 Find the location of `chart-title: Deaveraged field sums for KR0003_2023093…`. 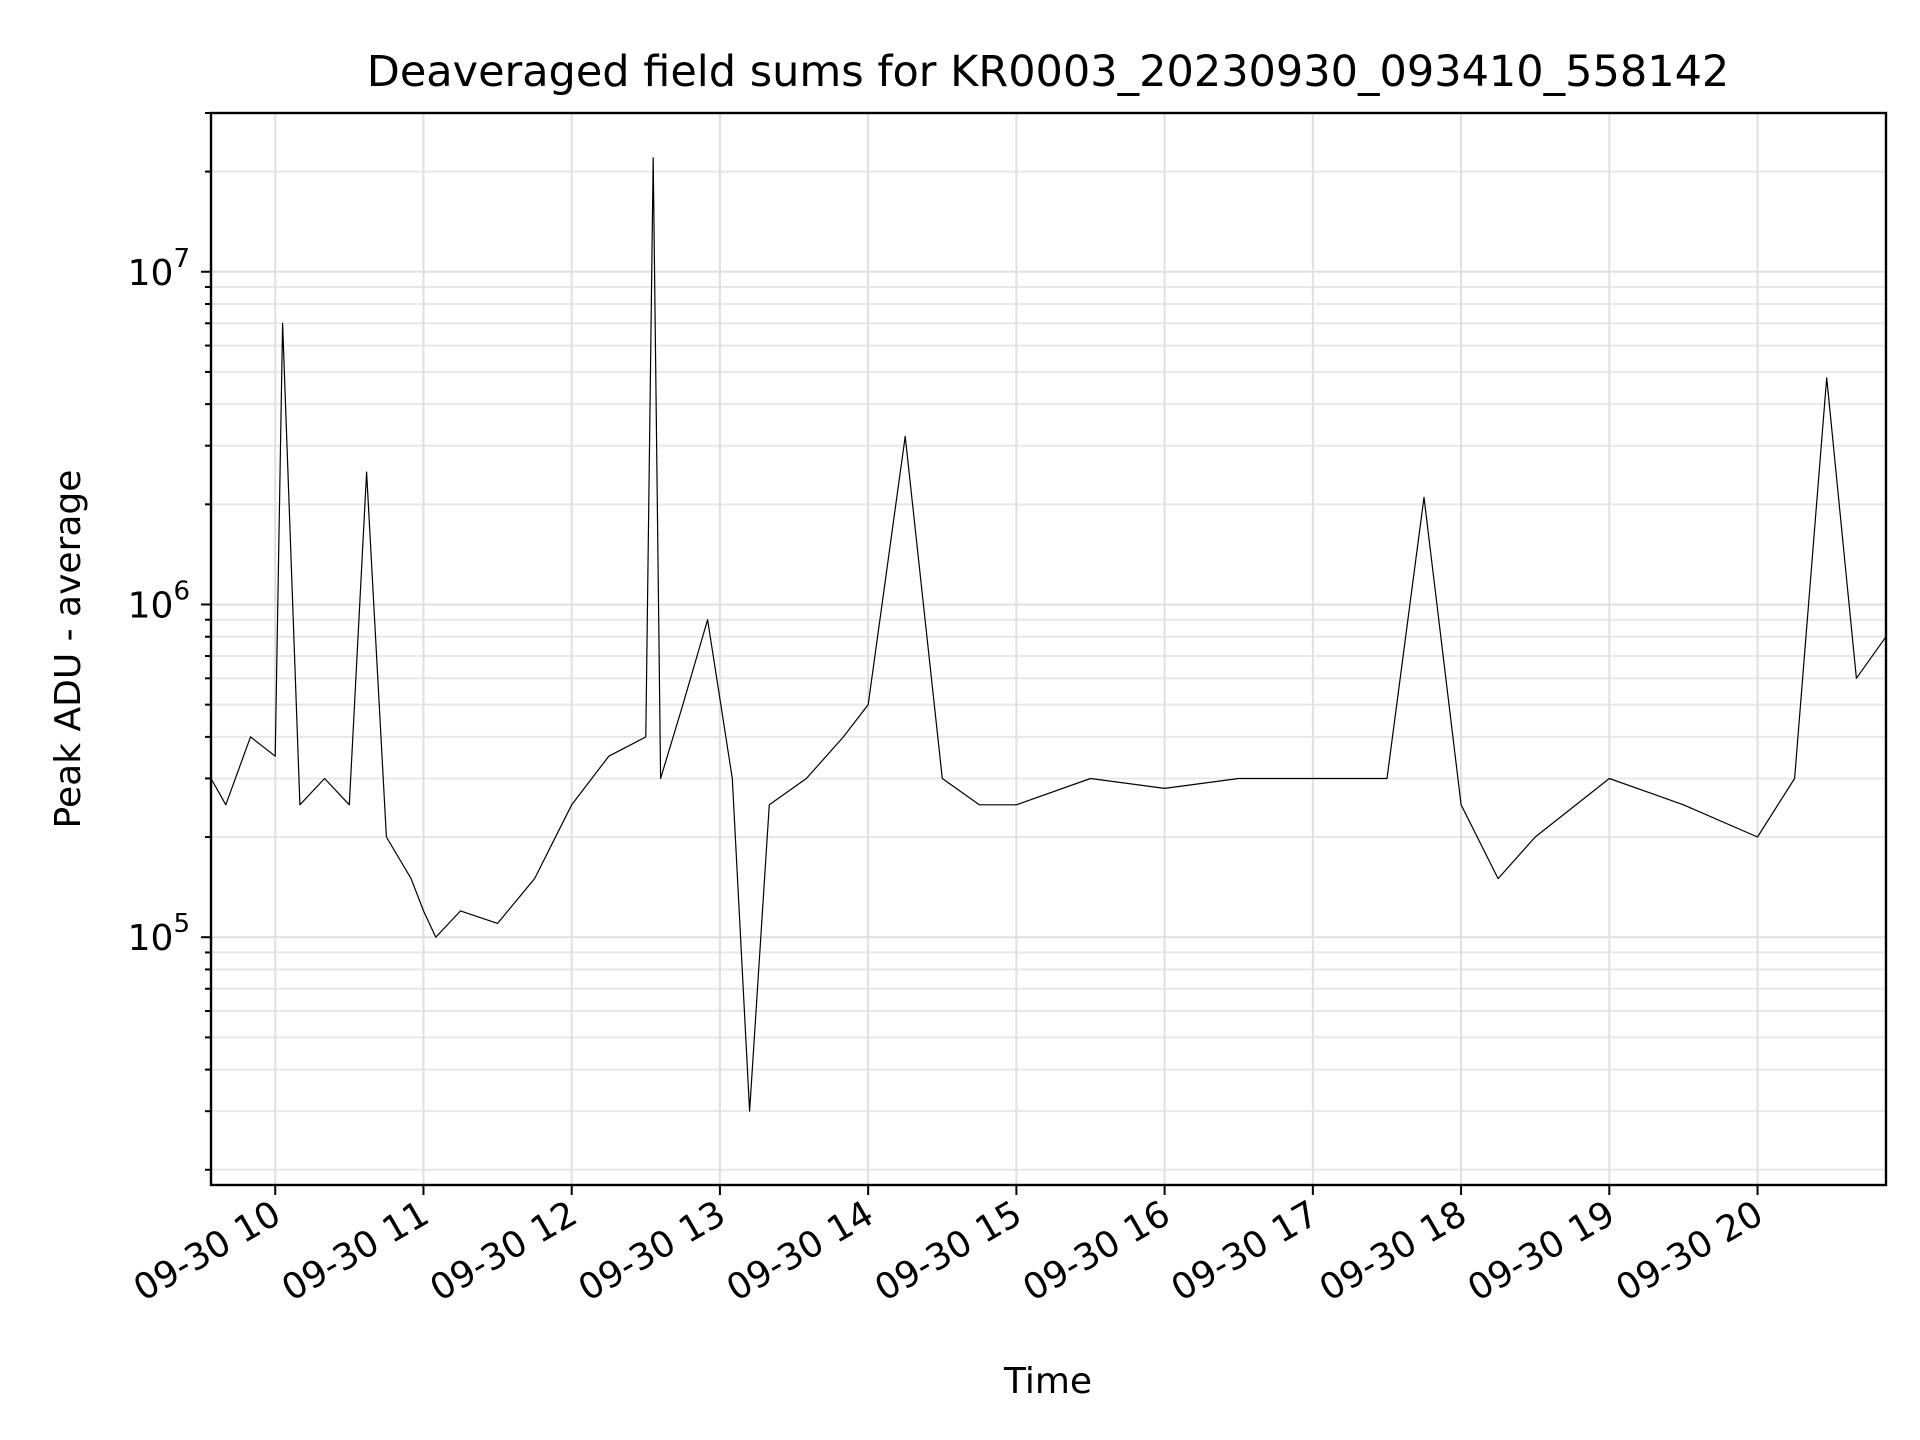

chart-title: Deaveraged field sums for KR0003_2023093… is located at coordinates (1048, 72).